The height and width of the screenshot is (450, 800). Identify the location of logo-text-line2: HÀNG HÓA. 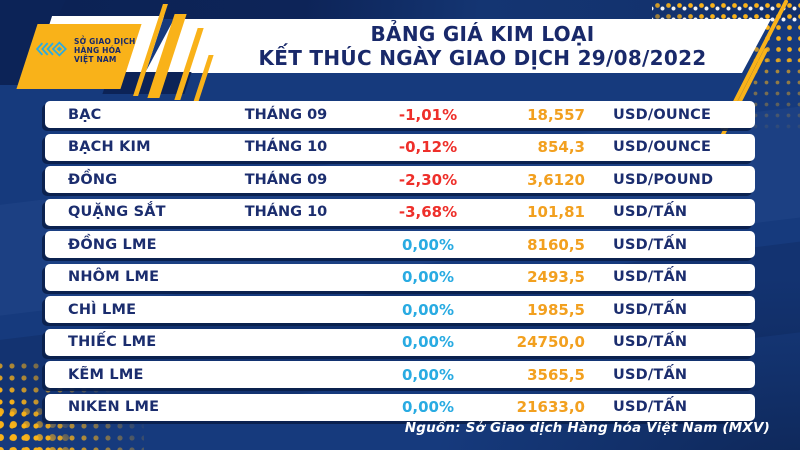
(97, 50).